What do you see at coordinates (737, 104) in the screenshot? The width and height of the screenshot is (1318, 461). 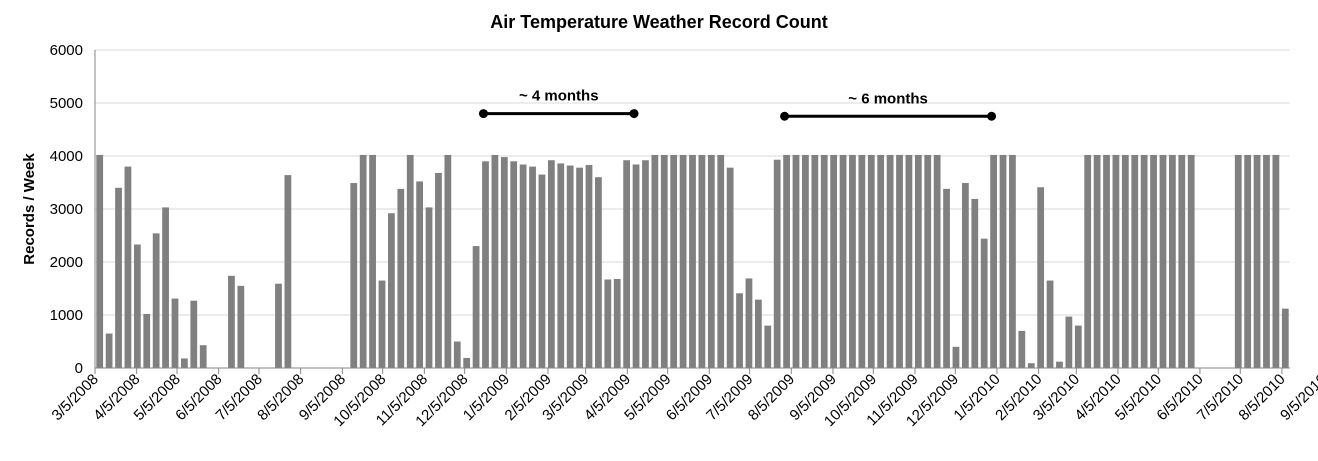 I see `annotations: ~ 4 months ~ 6 months` at bounding box center [737, 104].